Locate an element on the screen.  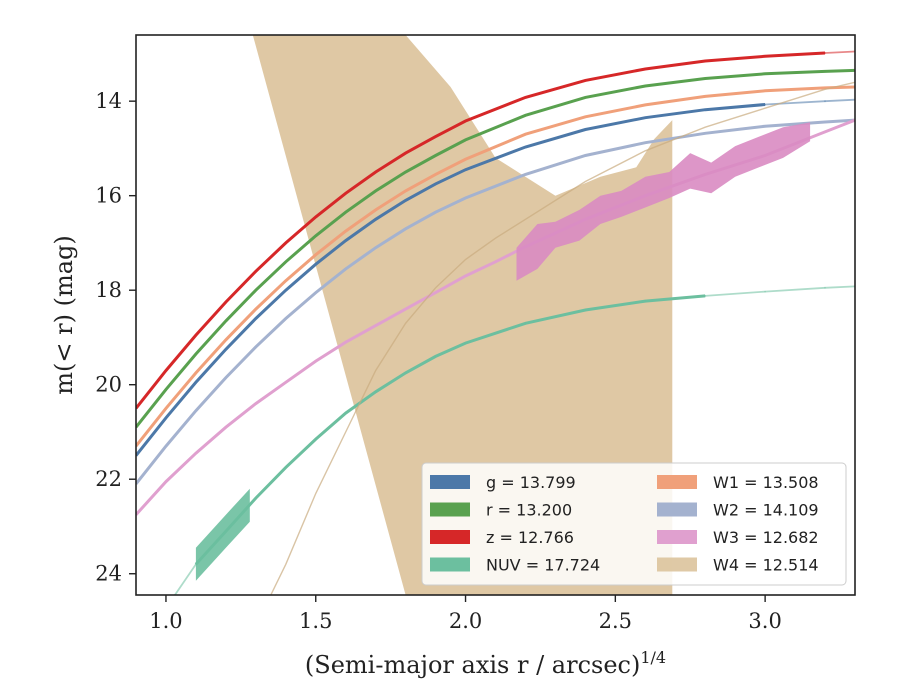
legend-swatch-nuv is located at coordinates (450, 564).